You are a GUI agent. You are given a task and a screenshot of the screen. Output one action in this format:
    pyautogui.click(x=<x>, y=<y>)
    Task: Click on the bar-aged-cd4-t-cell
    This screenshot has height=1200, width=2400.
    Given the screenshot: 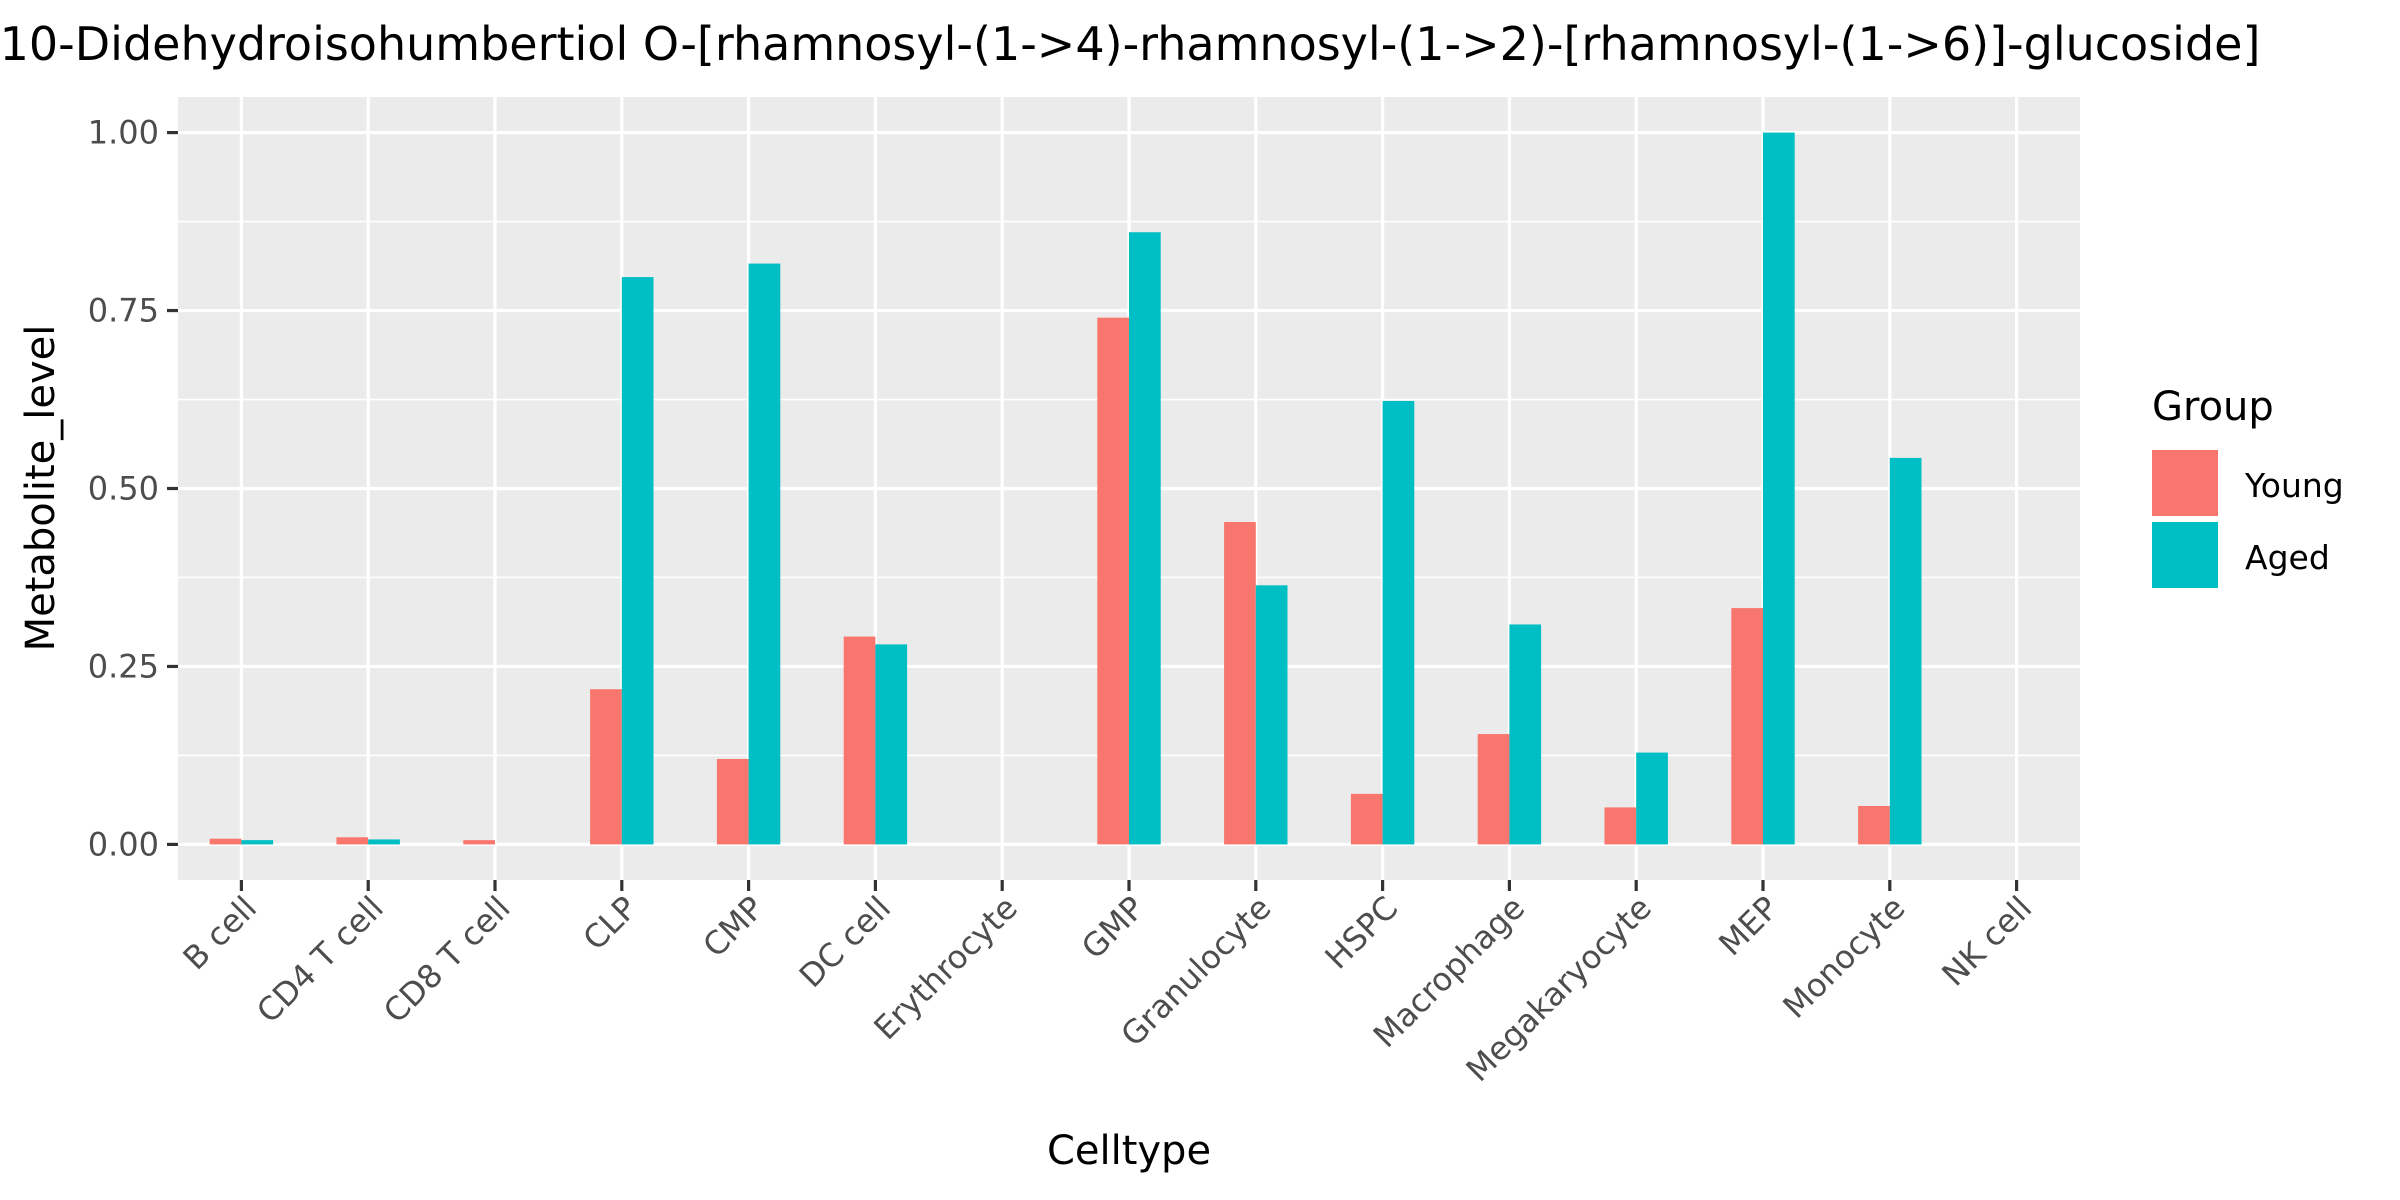 What is the action you would take?
    pyautogui.click(x=384, y=842)
    